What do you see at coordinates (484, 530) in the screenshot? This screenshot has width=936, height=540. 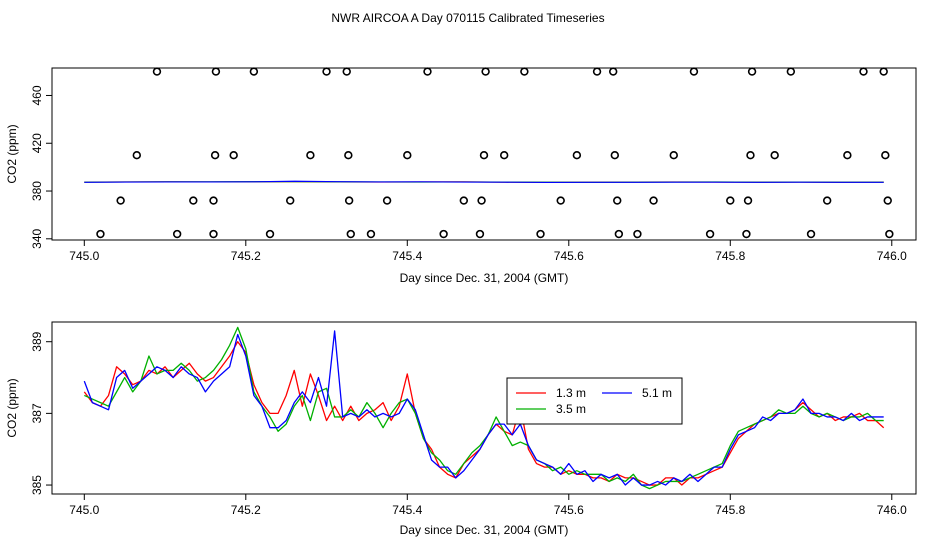 I see `bottom-x-axis-label: Day since Dec. 31, 2004 (GMT)` at bounding box center [484, 530].